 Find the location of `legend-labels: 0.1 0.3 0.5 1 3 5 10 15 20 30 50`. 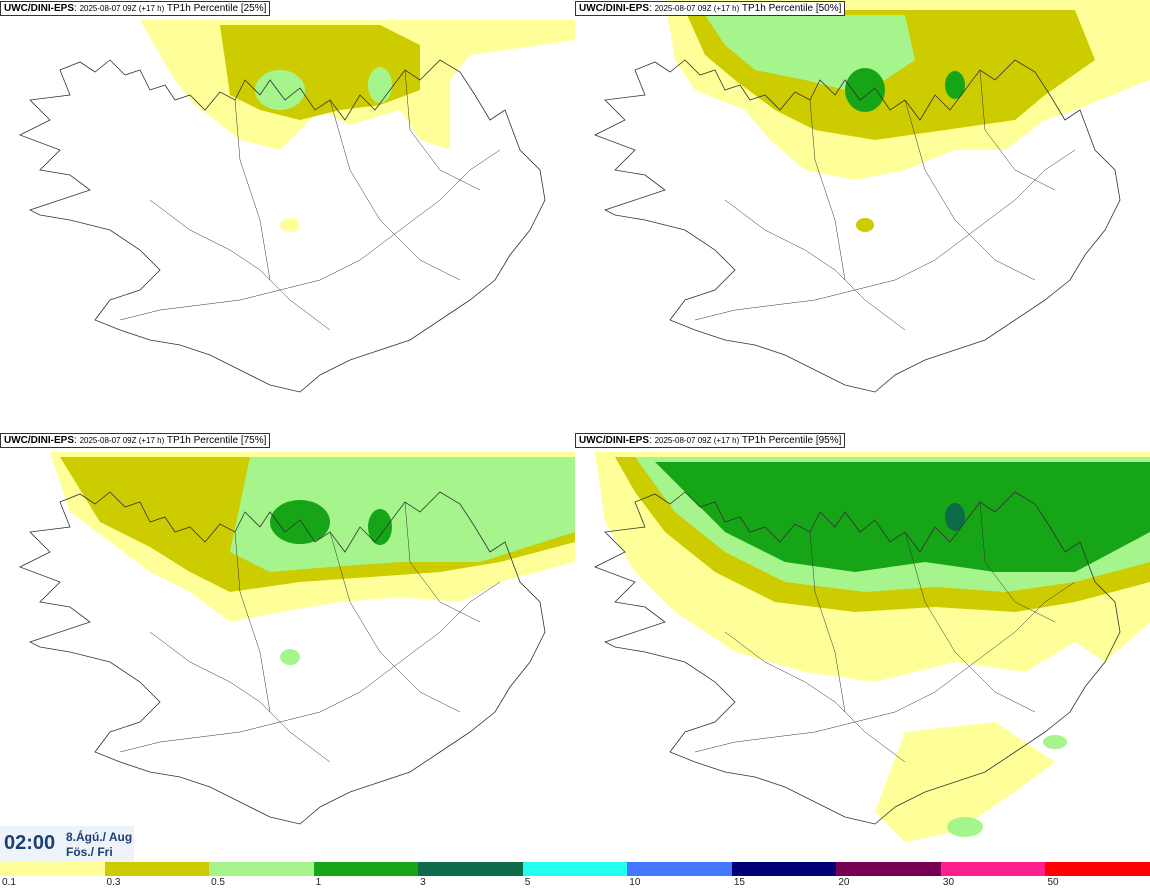

legend-labels: 0.1 0.3 0.5 1 3 5 10 15 20 30 50 is located at coordinates (575, 884).